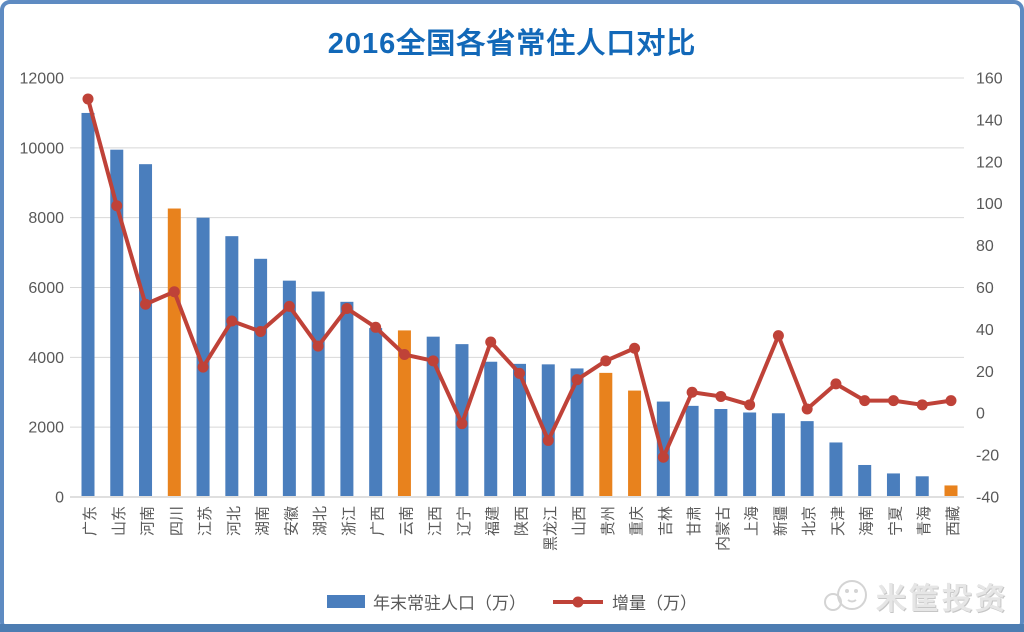 The width and height of the screenshot is (1024, 632). What do you see at coordinates (176, 521) in the screenshot?
I see `x-axis-label-四川: 四川` at bounding box center [176, 521].